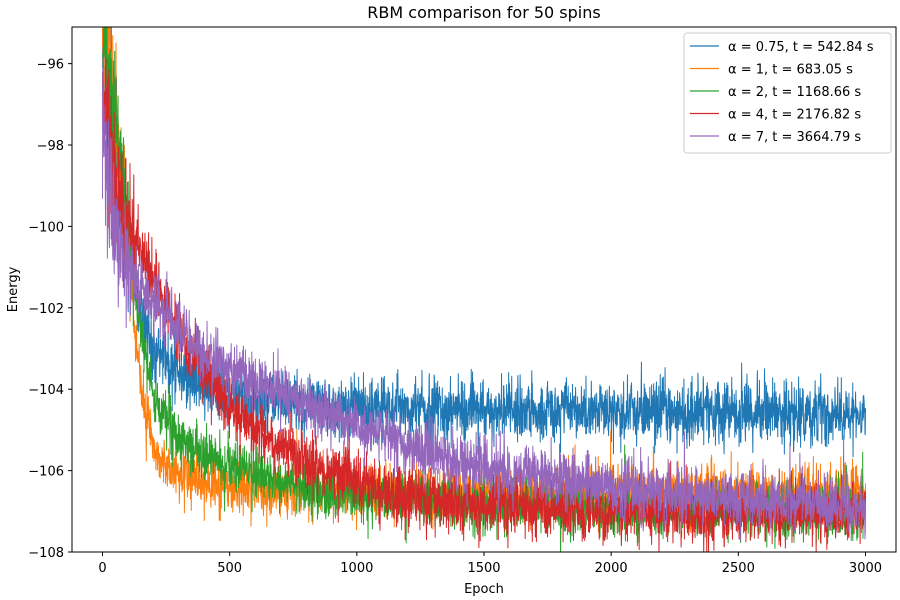 The image size is (900, 600). Describe the element at coordinates (611, 568) in the screenshot. I see `x-tick-label: 2000` at that location.